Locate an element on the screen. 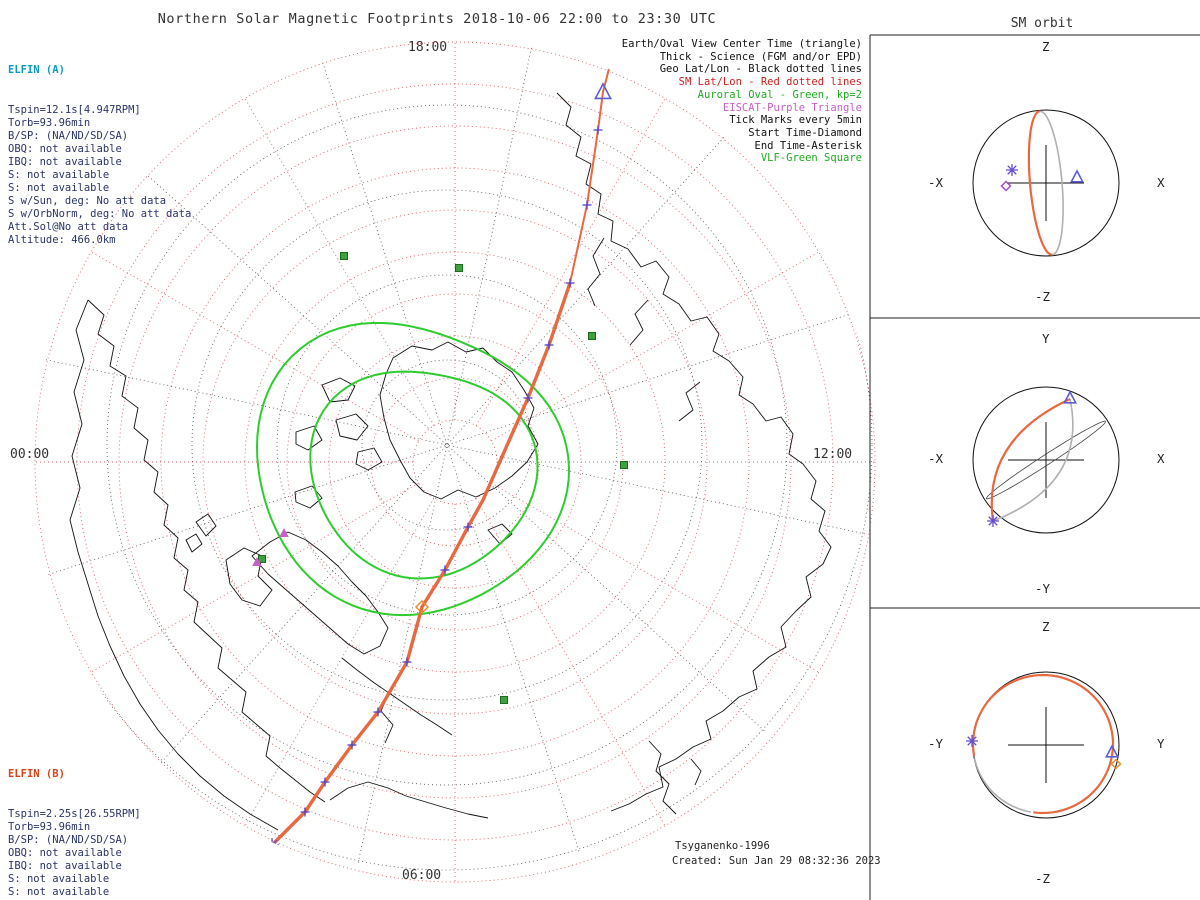  elfin-a-header: ELFIN (A) is located at coordinates (36, 70).